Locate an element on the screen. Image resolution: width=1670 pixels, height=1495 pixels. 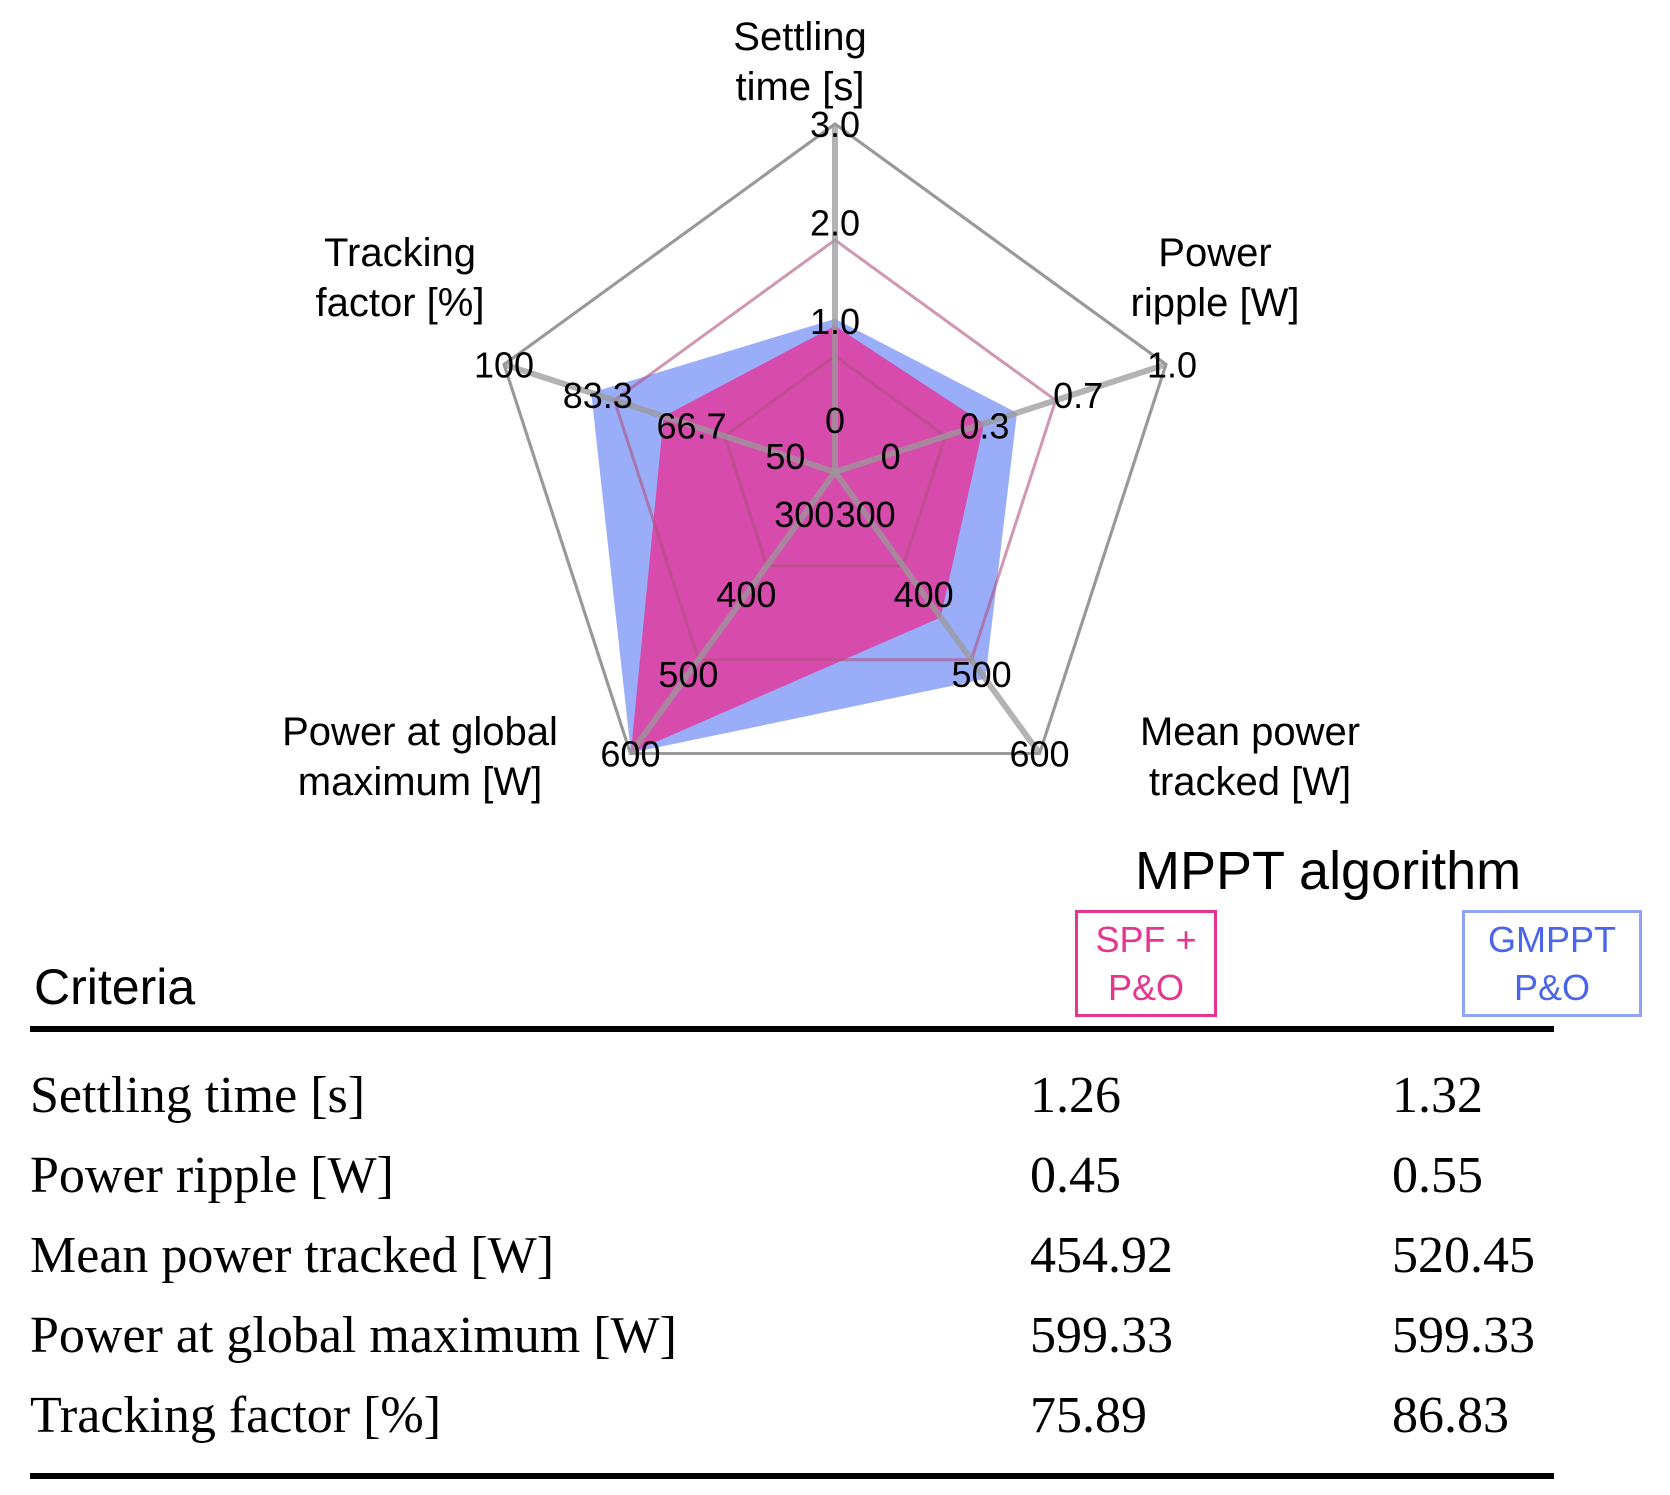
table-row: Mean power tracked [W] 454.92 520.45 is located at coordinates (835, 1266).